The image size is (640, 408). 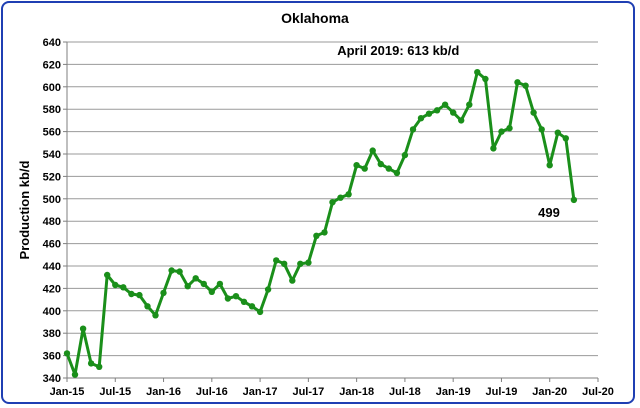 What do you see at coordinates (52, 88) in the screenshot?
I see `y-tick-label: 600` at bounding box center [52, 88].